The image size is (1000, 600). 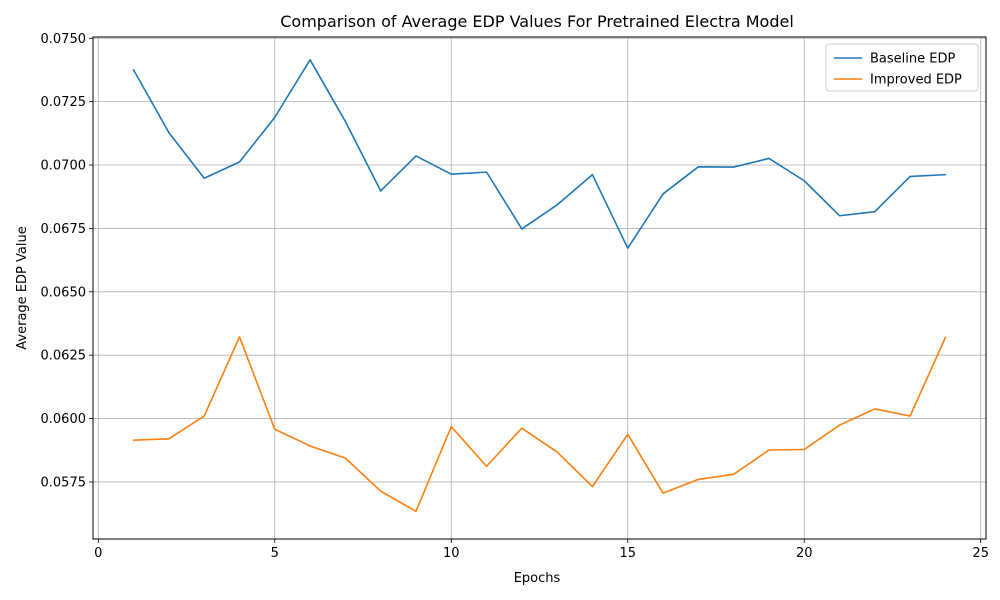 I want to click on legend-box, so click(x=902, y=67).